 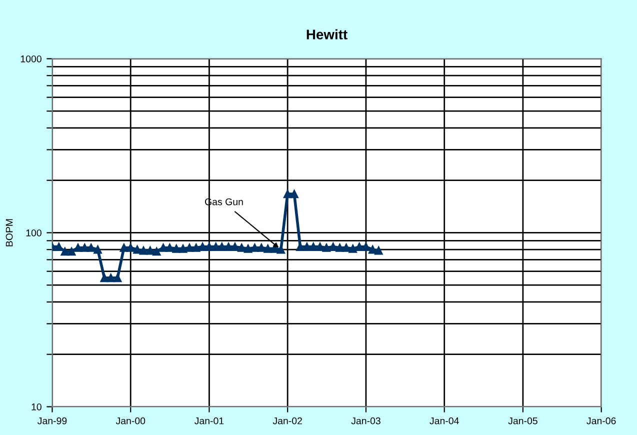 I want to click on y-axis-title: BOPM, so click(x=9, y=232).